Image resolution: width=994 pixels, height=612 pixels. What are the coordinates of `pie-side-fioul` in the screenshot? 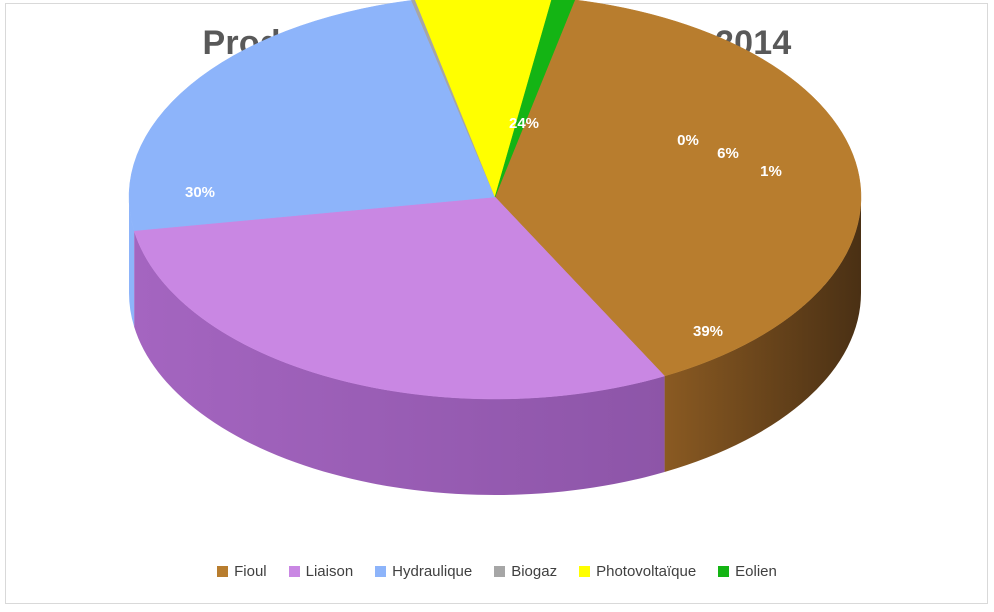 It's located at (762, 335).